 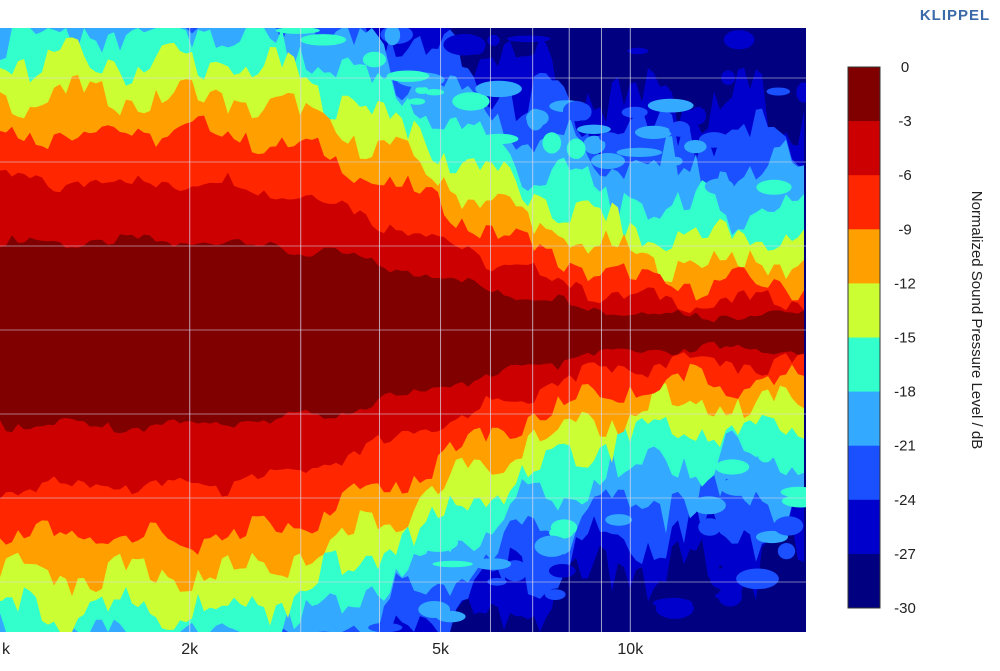 I want to click on colorbar-tick-label: -27, so click(x=905, y=554).